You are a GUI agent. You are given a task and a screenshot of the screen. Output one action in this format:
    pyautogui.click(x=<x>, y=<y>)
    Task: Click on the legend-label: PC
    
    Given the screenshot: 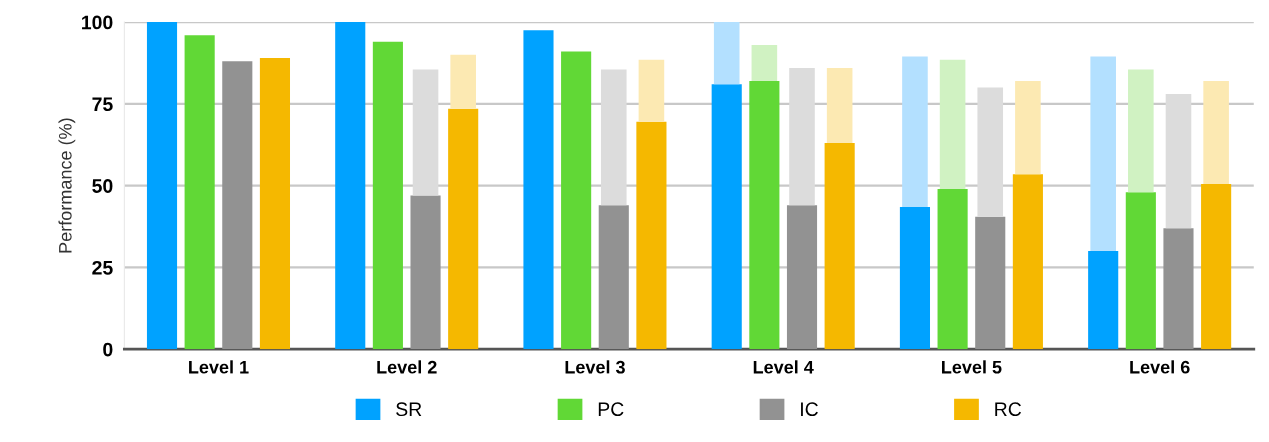 What is the action you would take?
    pyautogui.click(x=611, y=409)
    